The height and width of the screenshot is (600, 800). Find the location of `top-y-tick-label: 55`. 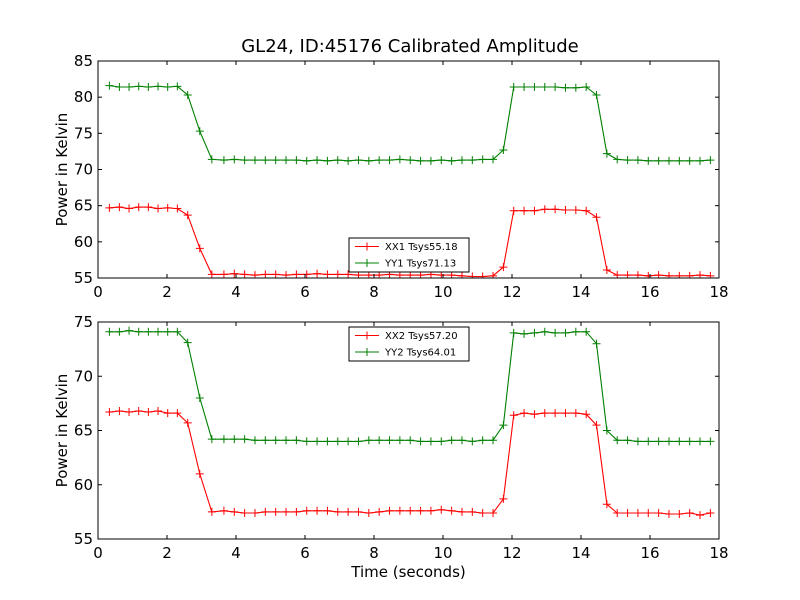

top-y-tick-label: 55 is located at coordinates (83, 278).